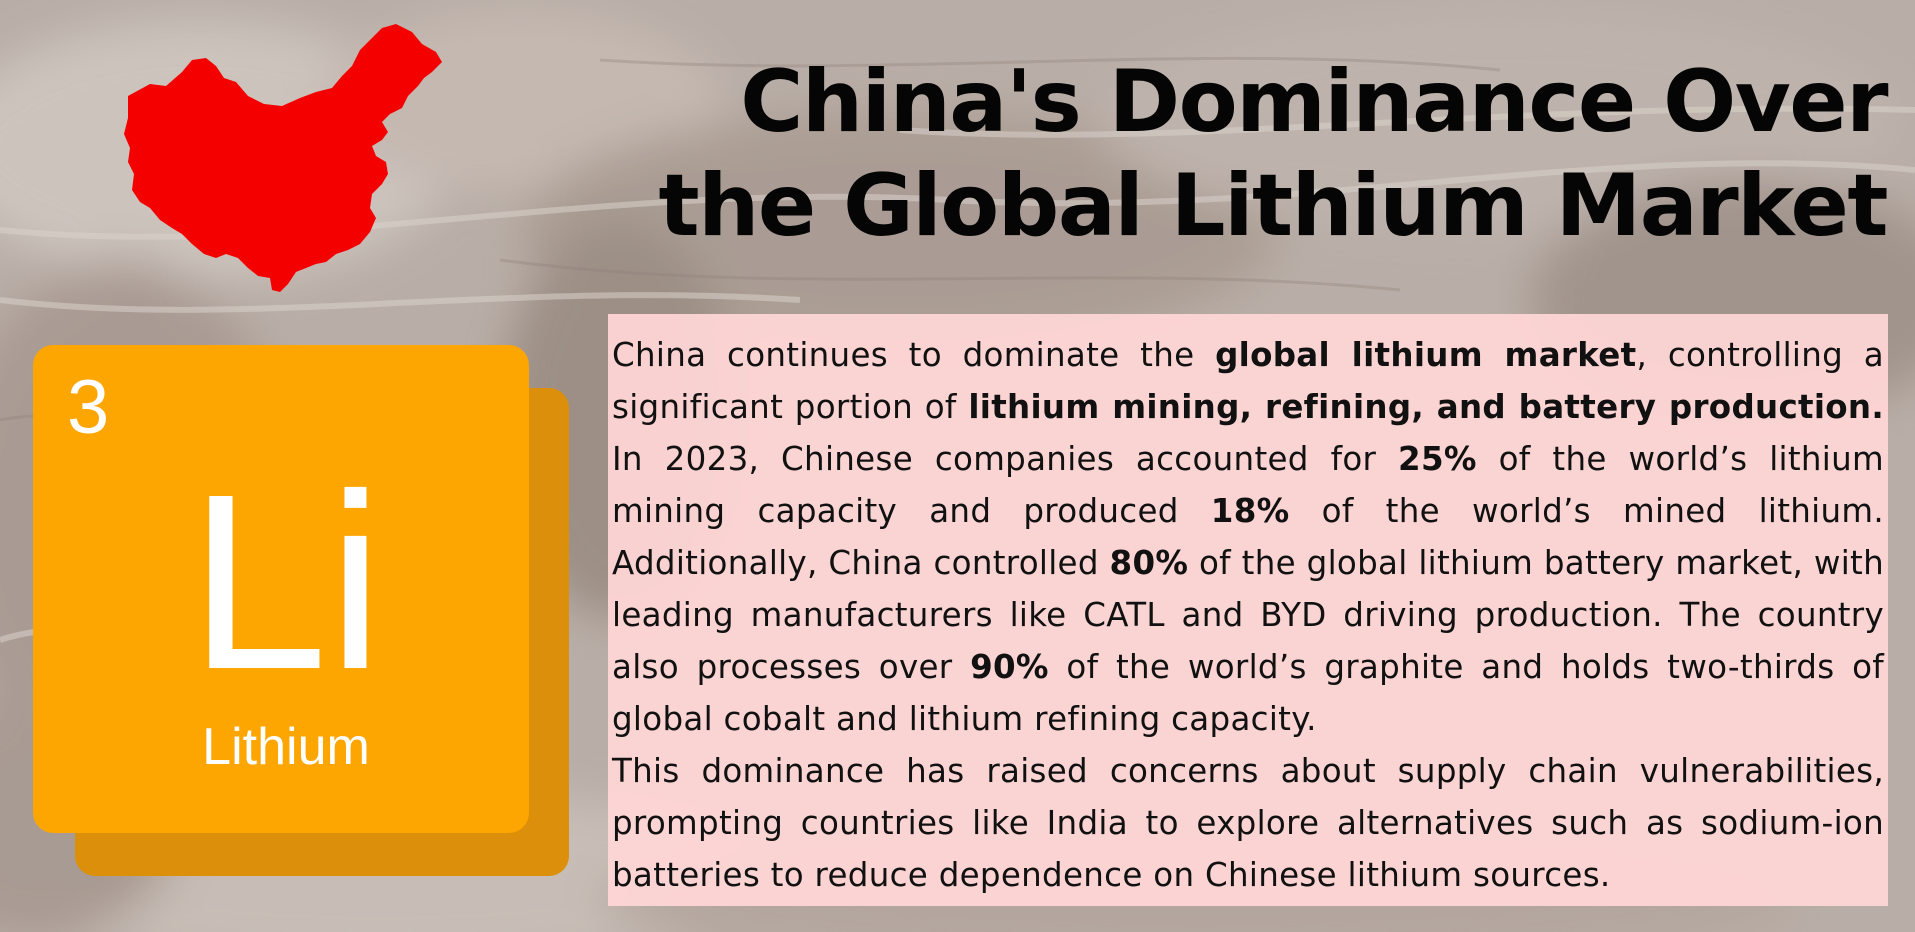  Describe the element at coordinates (88, 407) in the screenshot. I see `atomic-number: 3` at that location.